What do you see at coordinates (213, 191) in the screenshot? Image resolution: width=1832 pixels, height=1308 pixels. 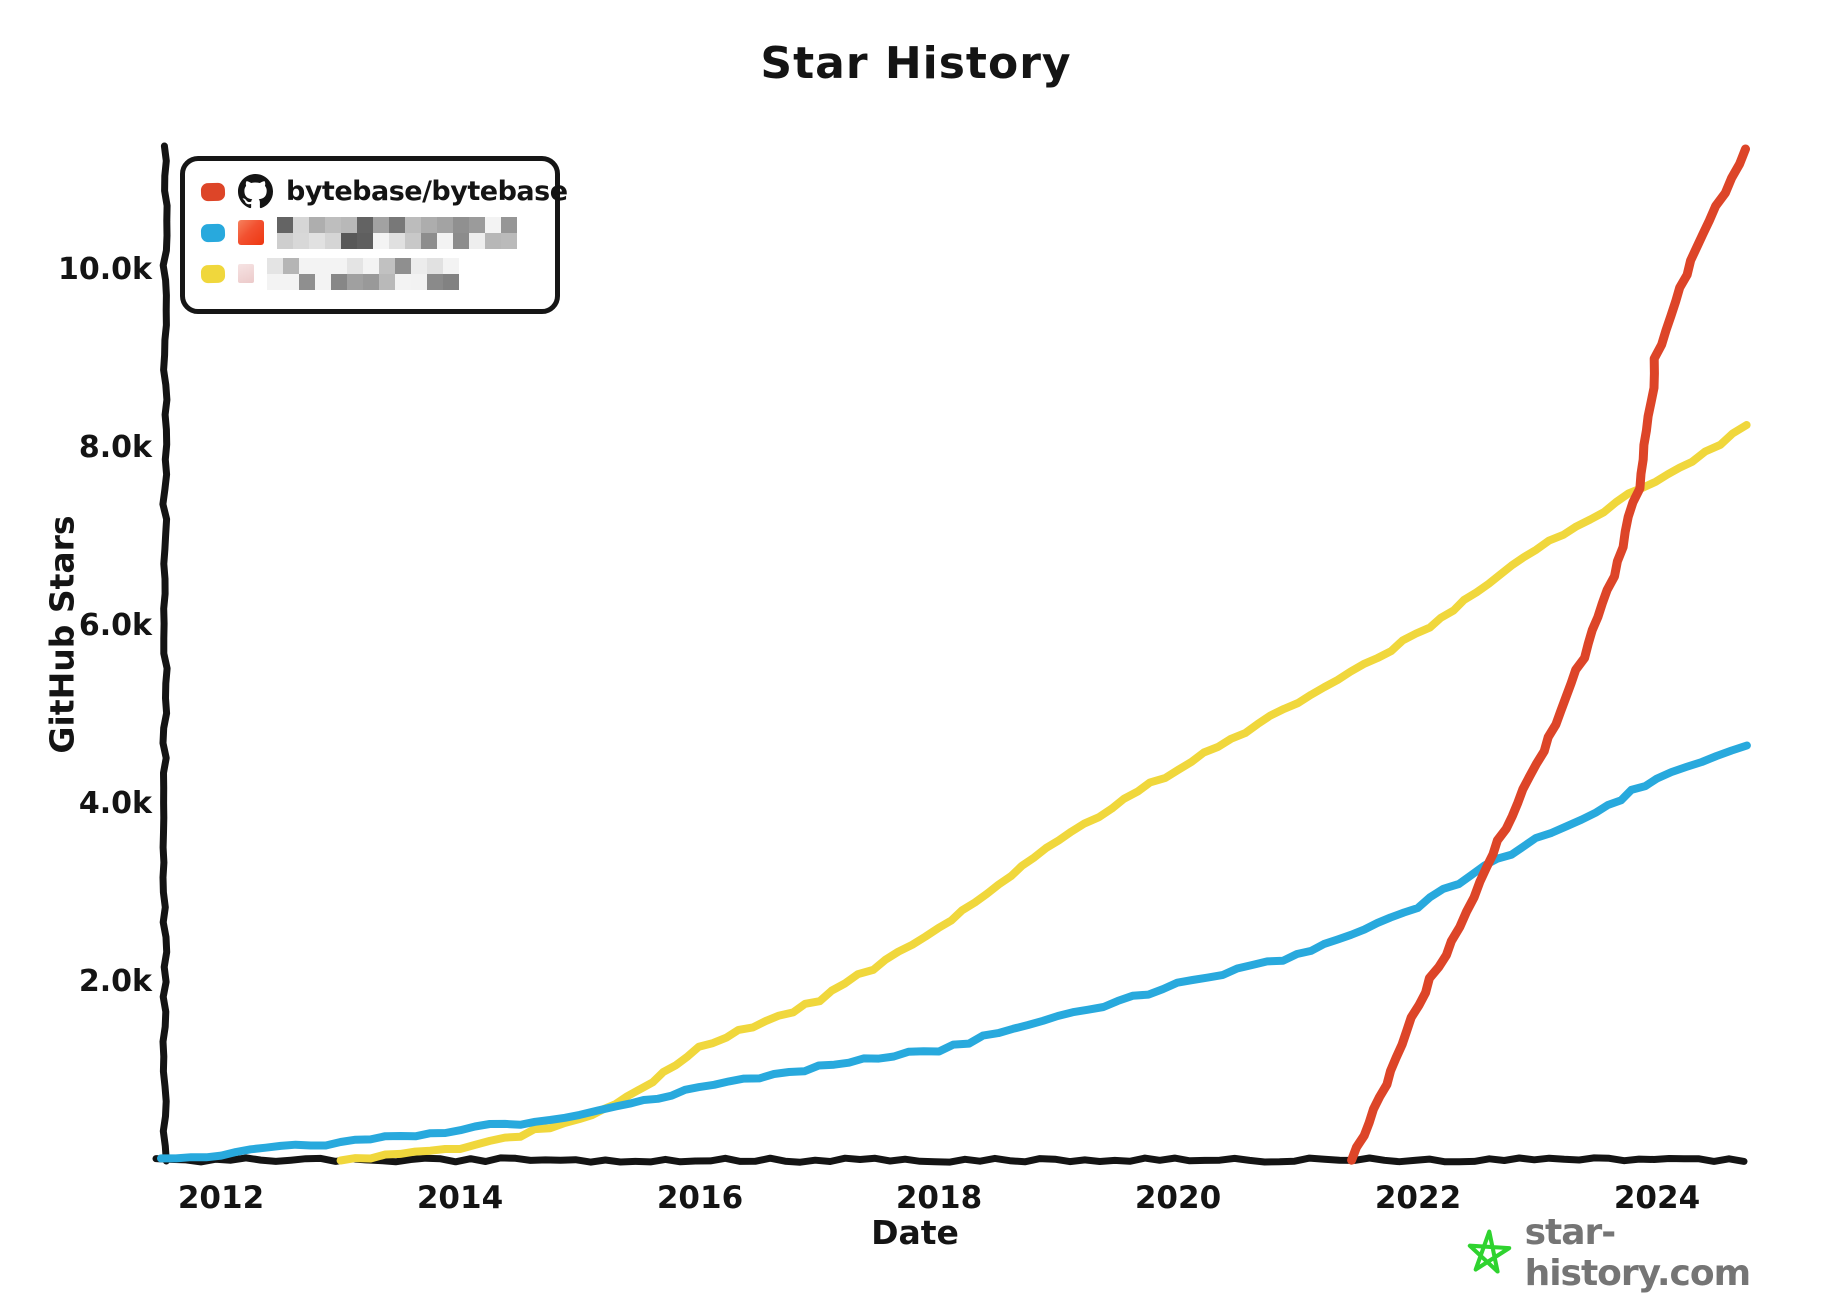 I see `red-series-swatch` at bounding box center [213, 191].